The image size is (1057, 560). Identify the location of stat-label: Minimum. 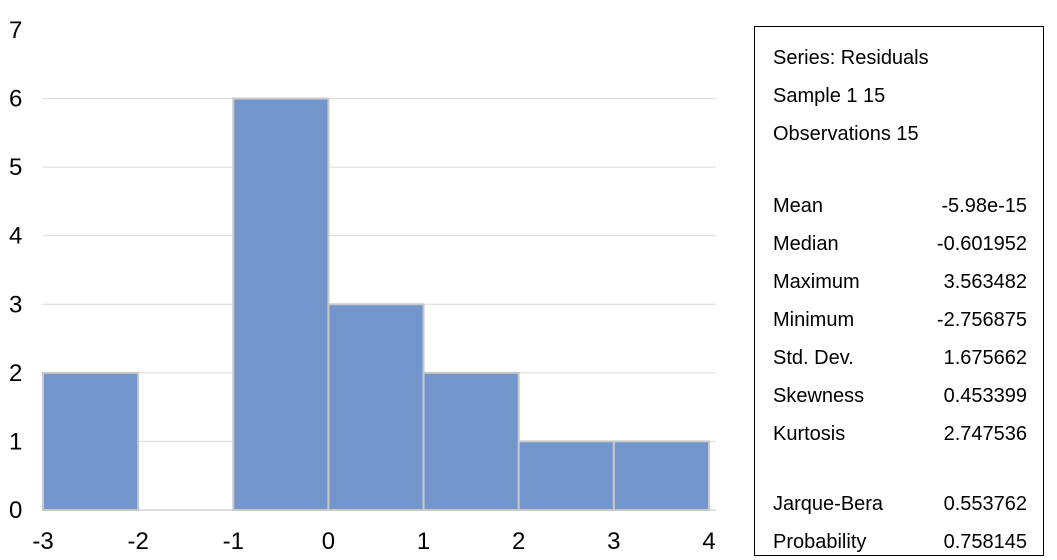
(814, 320).